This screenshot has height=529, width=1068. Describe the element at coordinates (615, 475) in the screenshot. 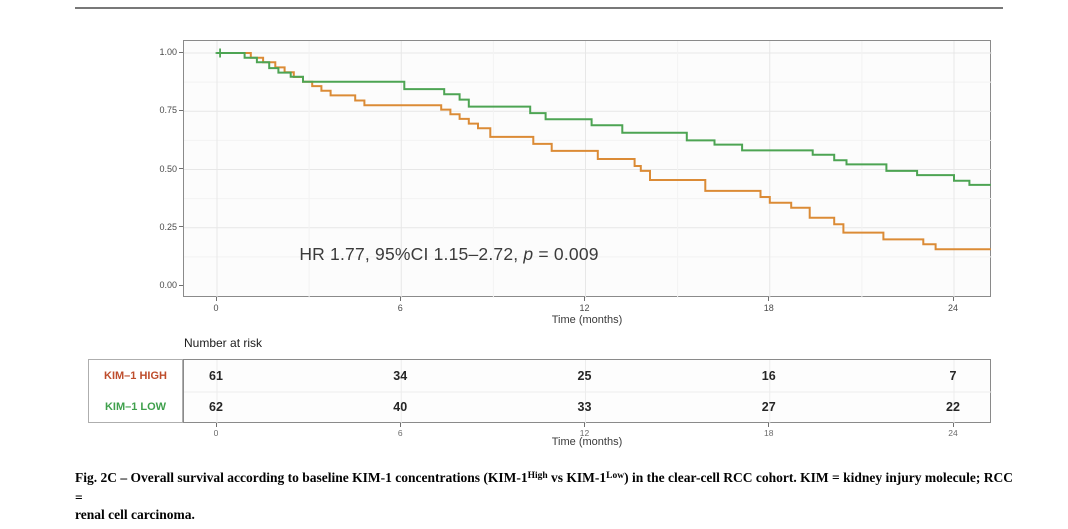

I see `caption-superscript: Low` at that location.